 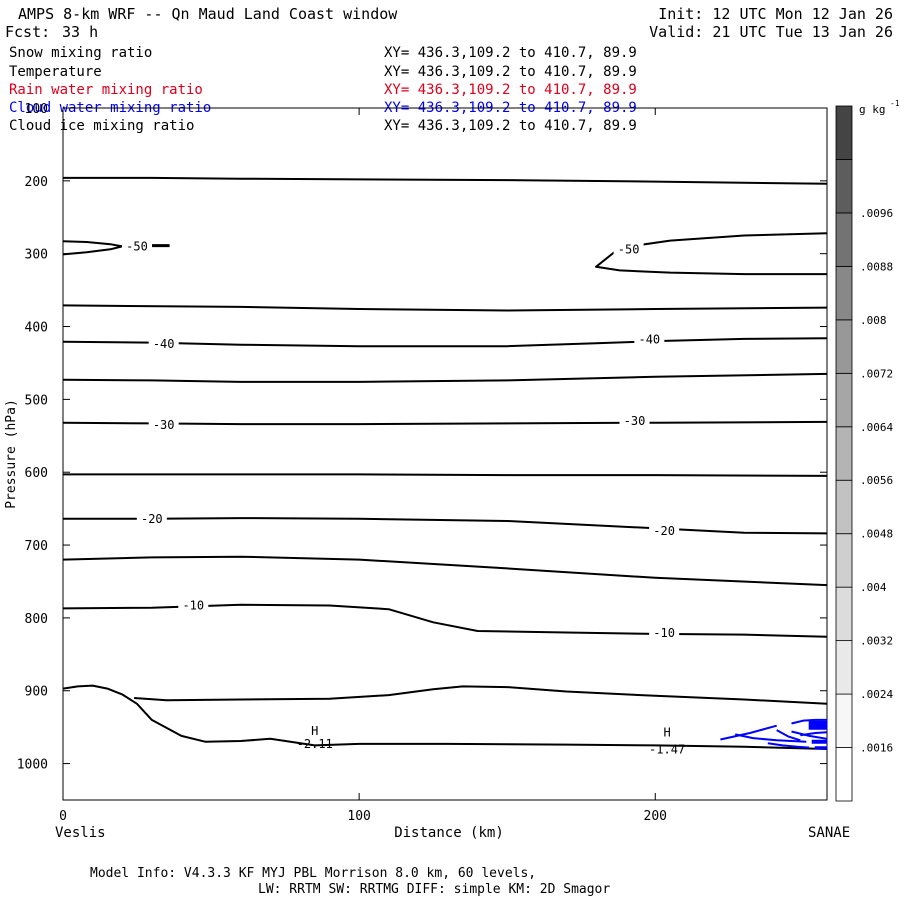 I want to click on colorbar-level-label: .004, so click(x=873, y=587).